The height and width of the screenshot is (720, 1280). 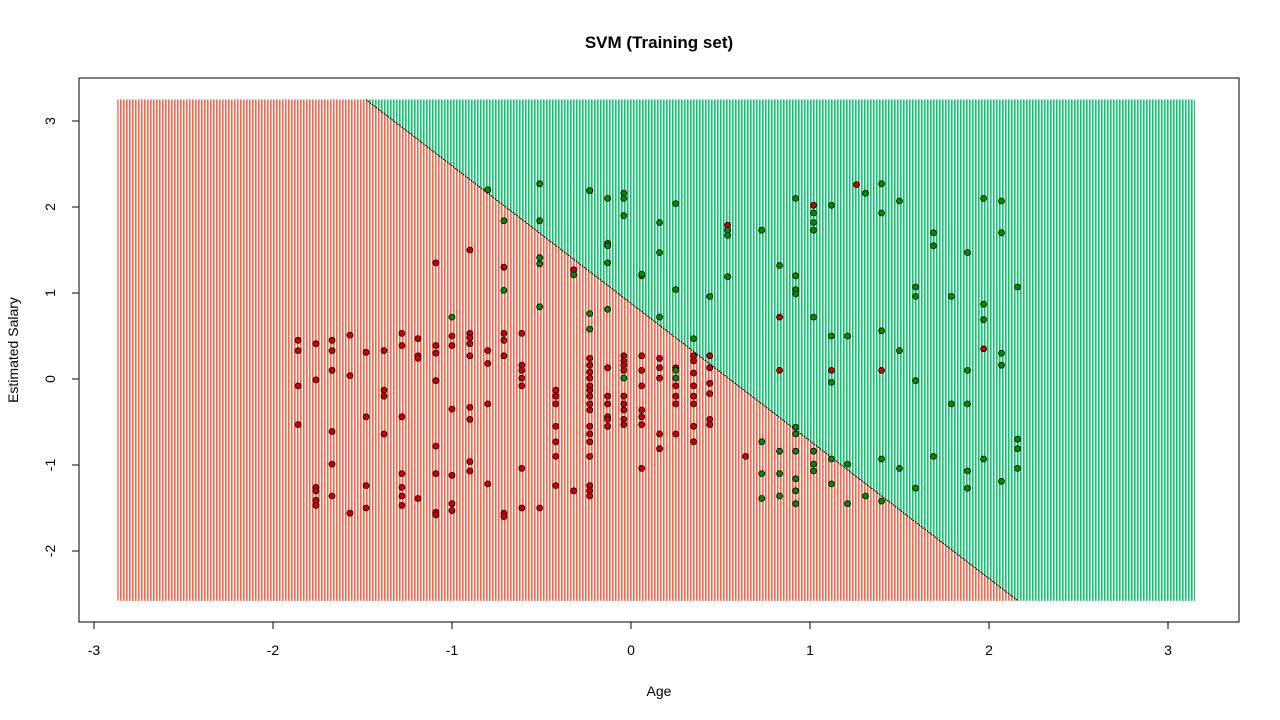 What do you see at coordinates (50, 379) in the screenshot?
I see `y-tick-label: 0` at bounding box center [50, 379].